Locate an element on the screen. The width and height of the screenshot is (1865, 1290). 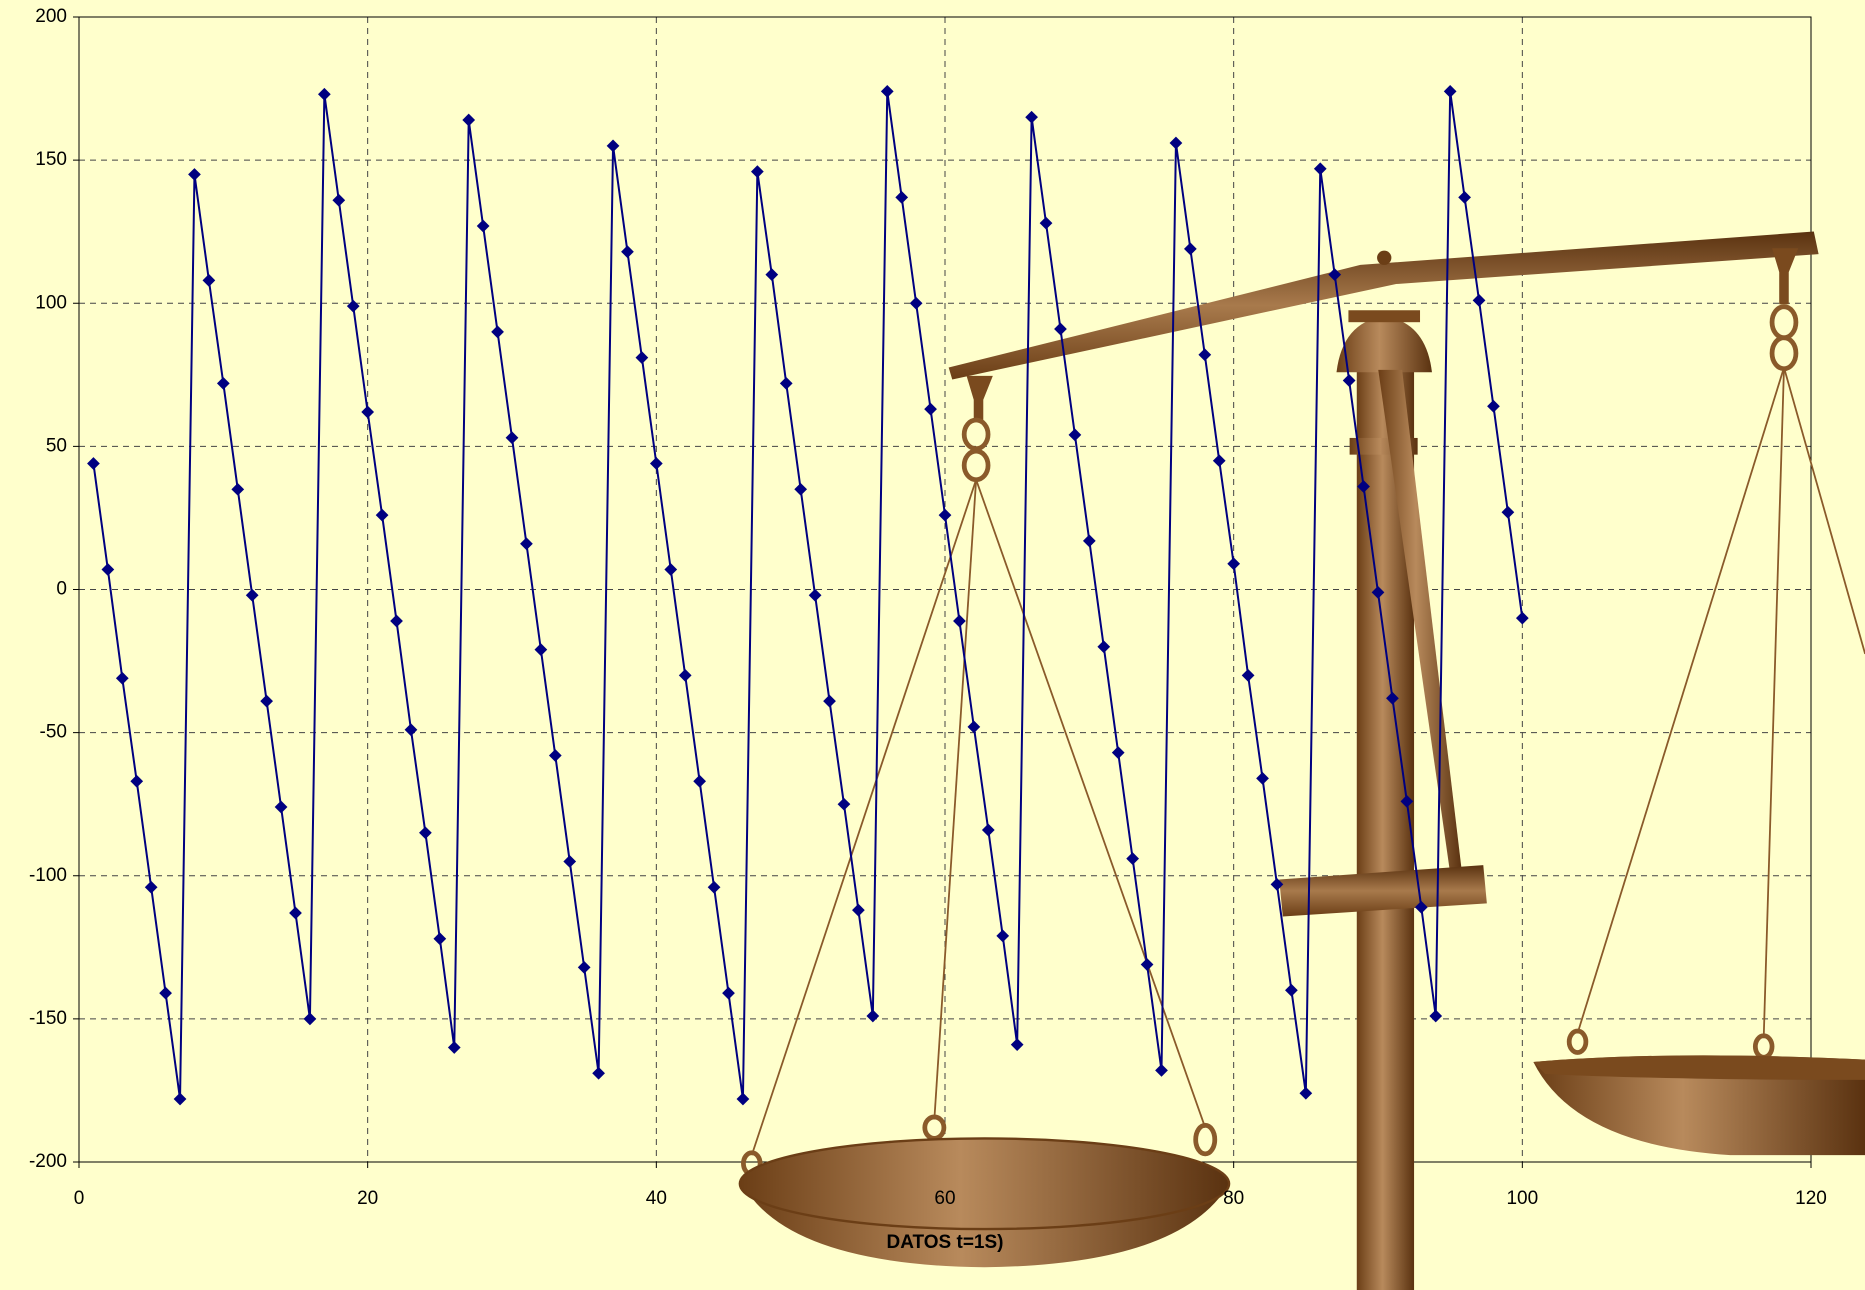
y-tick-label: -150 is located at coordinates (48, 1018).